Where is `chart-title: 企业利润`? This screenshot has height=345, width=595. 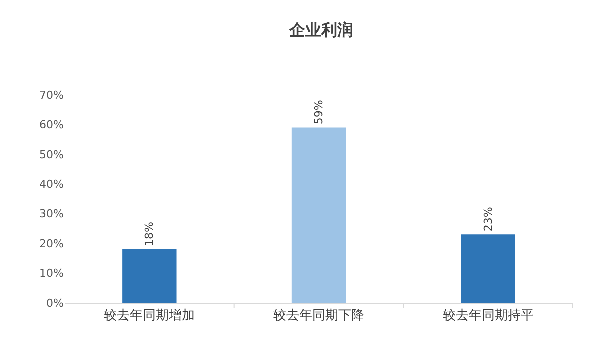 chart-title: 企业利润 is located at coordinates (321, 30).